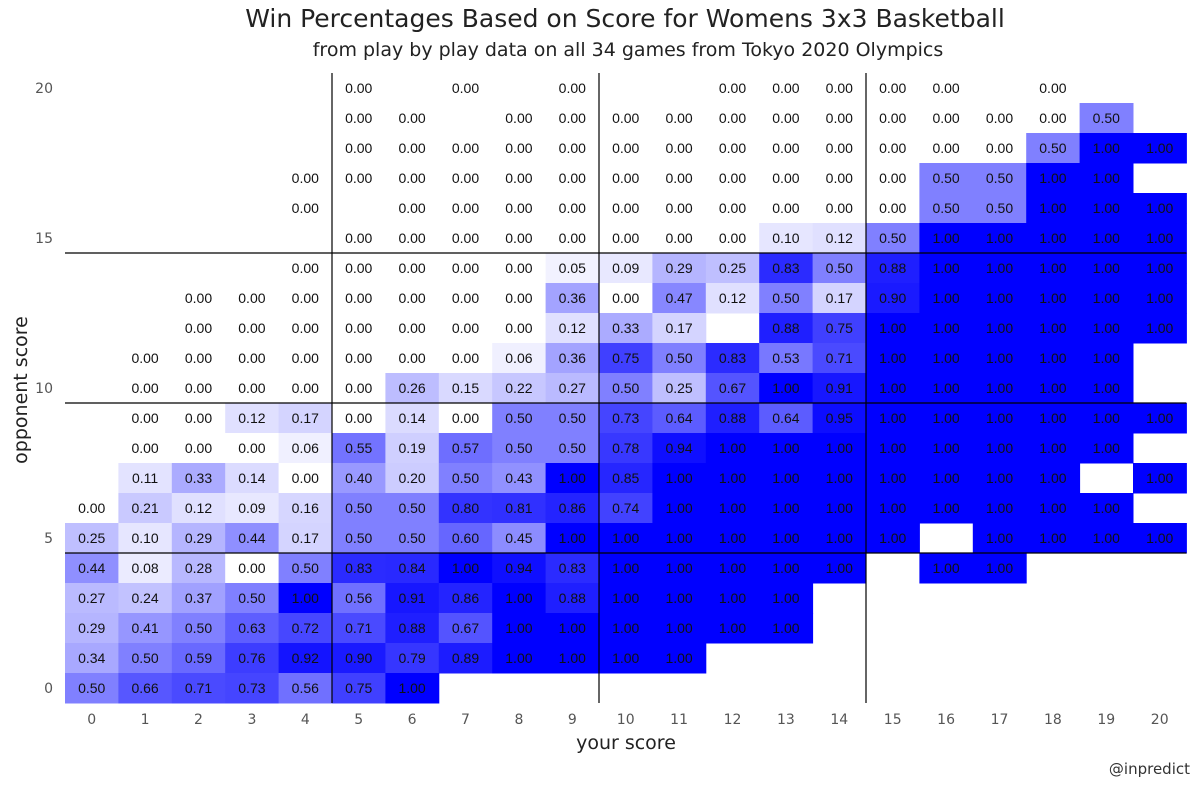 The image size is (1200, 789). I want to click on cell-value-label: 0.63, so click(251, 628).